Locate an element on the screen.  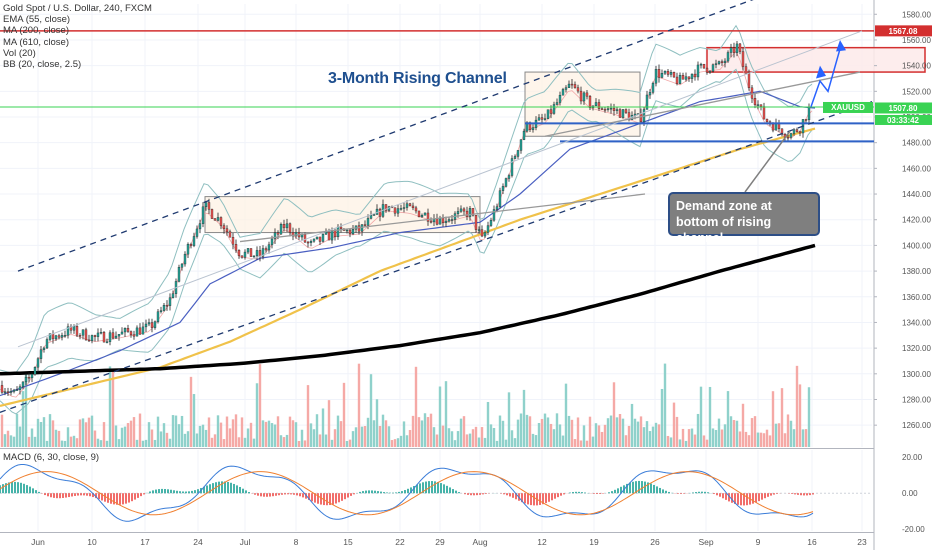
callout-line-2: bottom of rising channel is located at coordinates (724, 230).